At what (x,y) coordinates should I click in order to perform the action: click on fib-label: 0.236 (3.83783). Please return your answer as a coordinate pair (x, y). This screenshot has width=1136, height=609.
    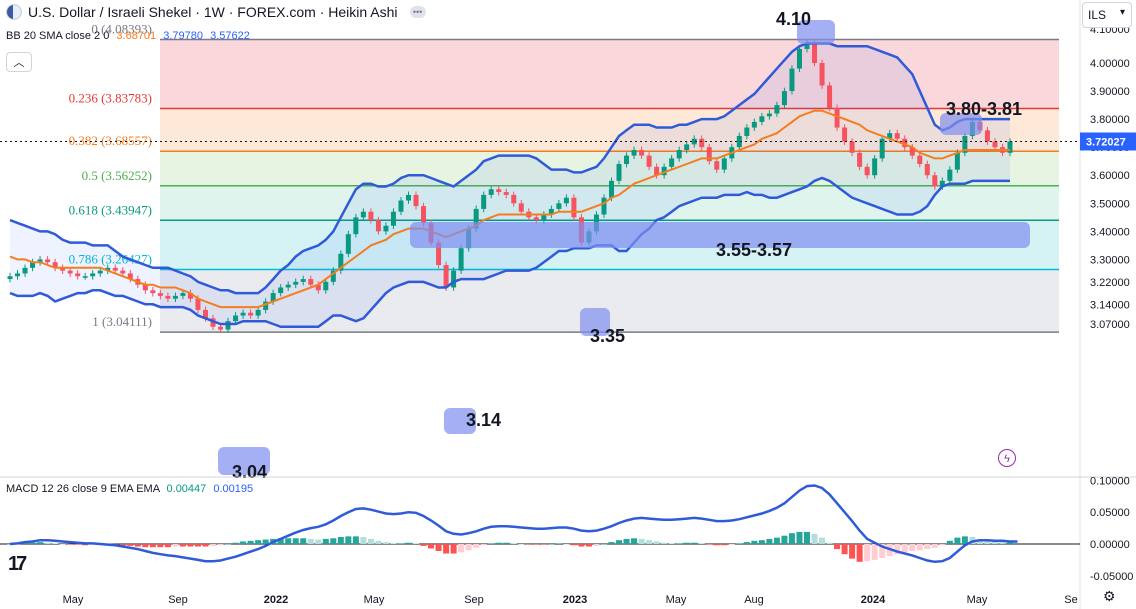
    Looking at the image, I should click on (110, 98).